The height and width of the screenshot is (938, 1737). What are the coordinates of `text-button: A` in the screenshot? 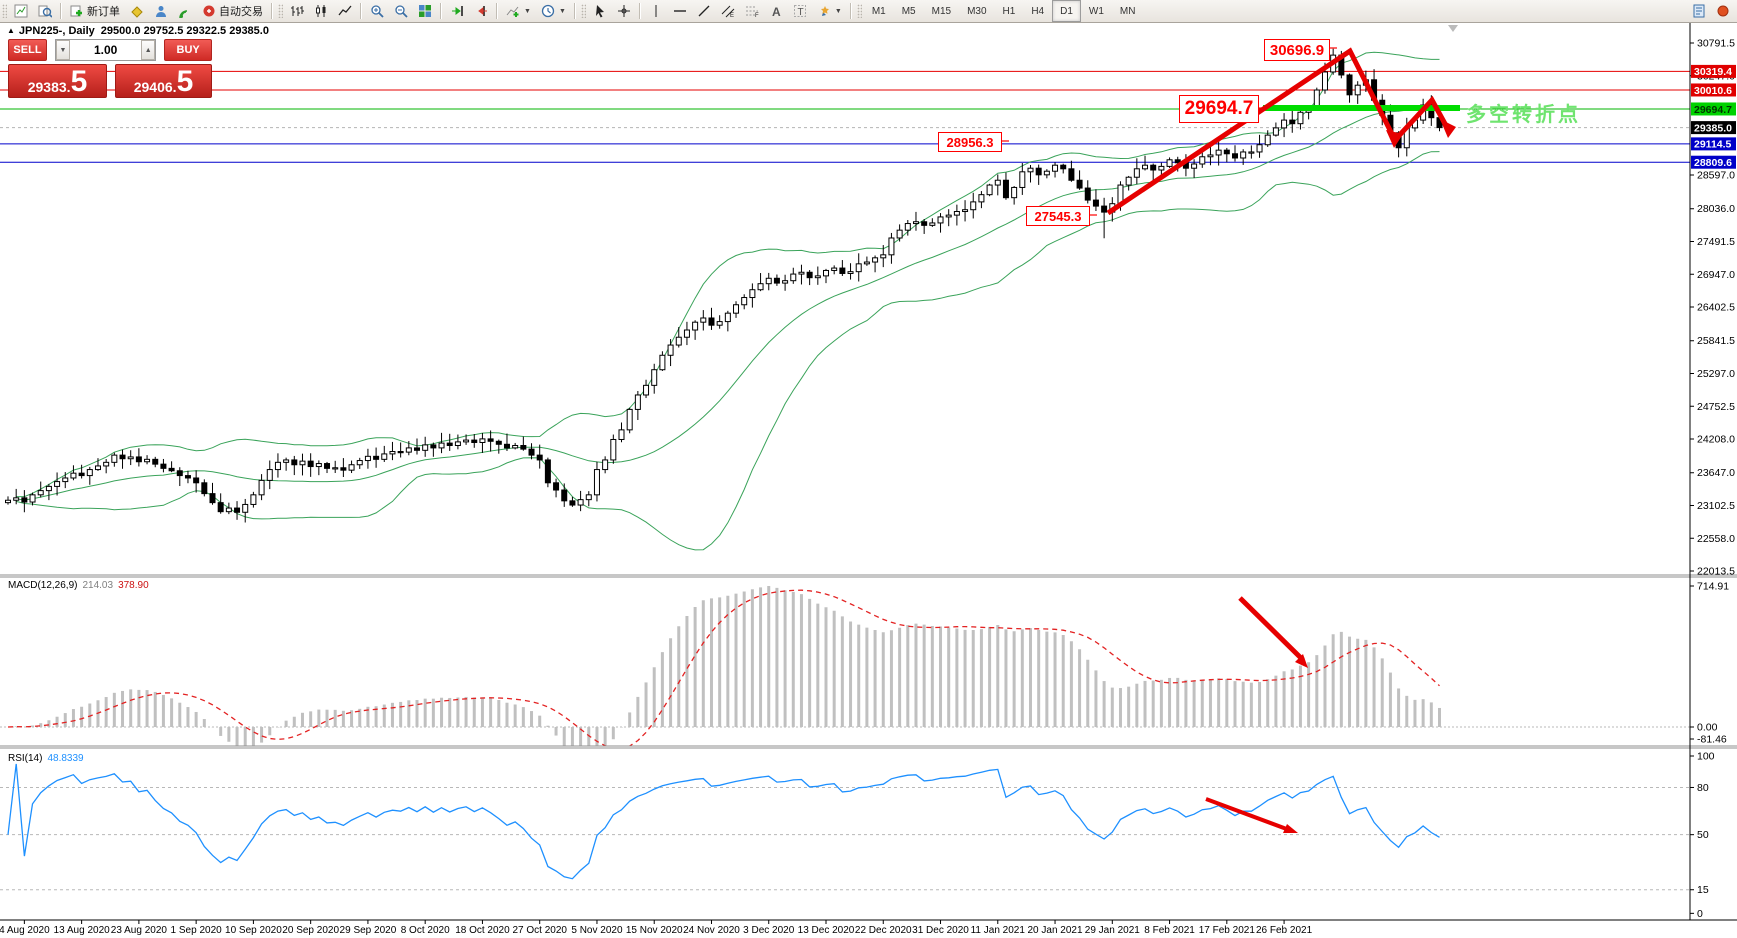 It's located at (776, 11).